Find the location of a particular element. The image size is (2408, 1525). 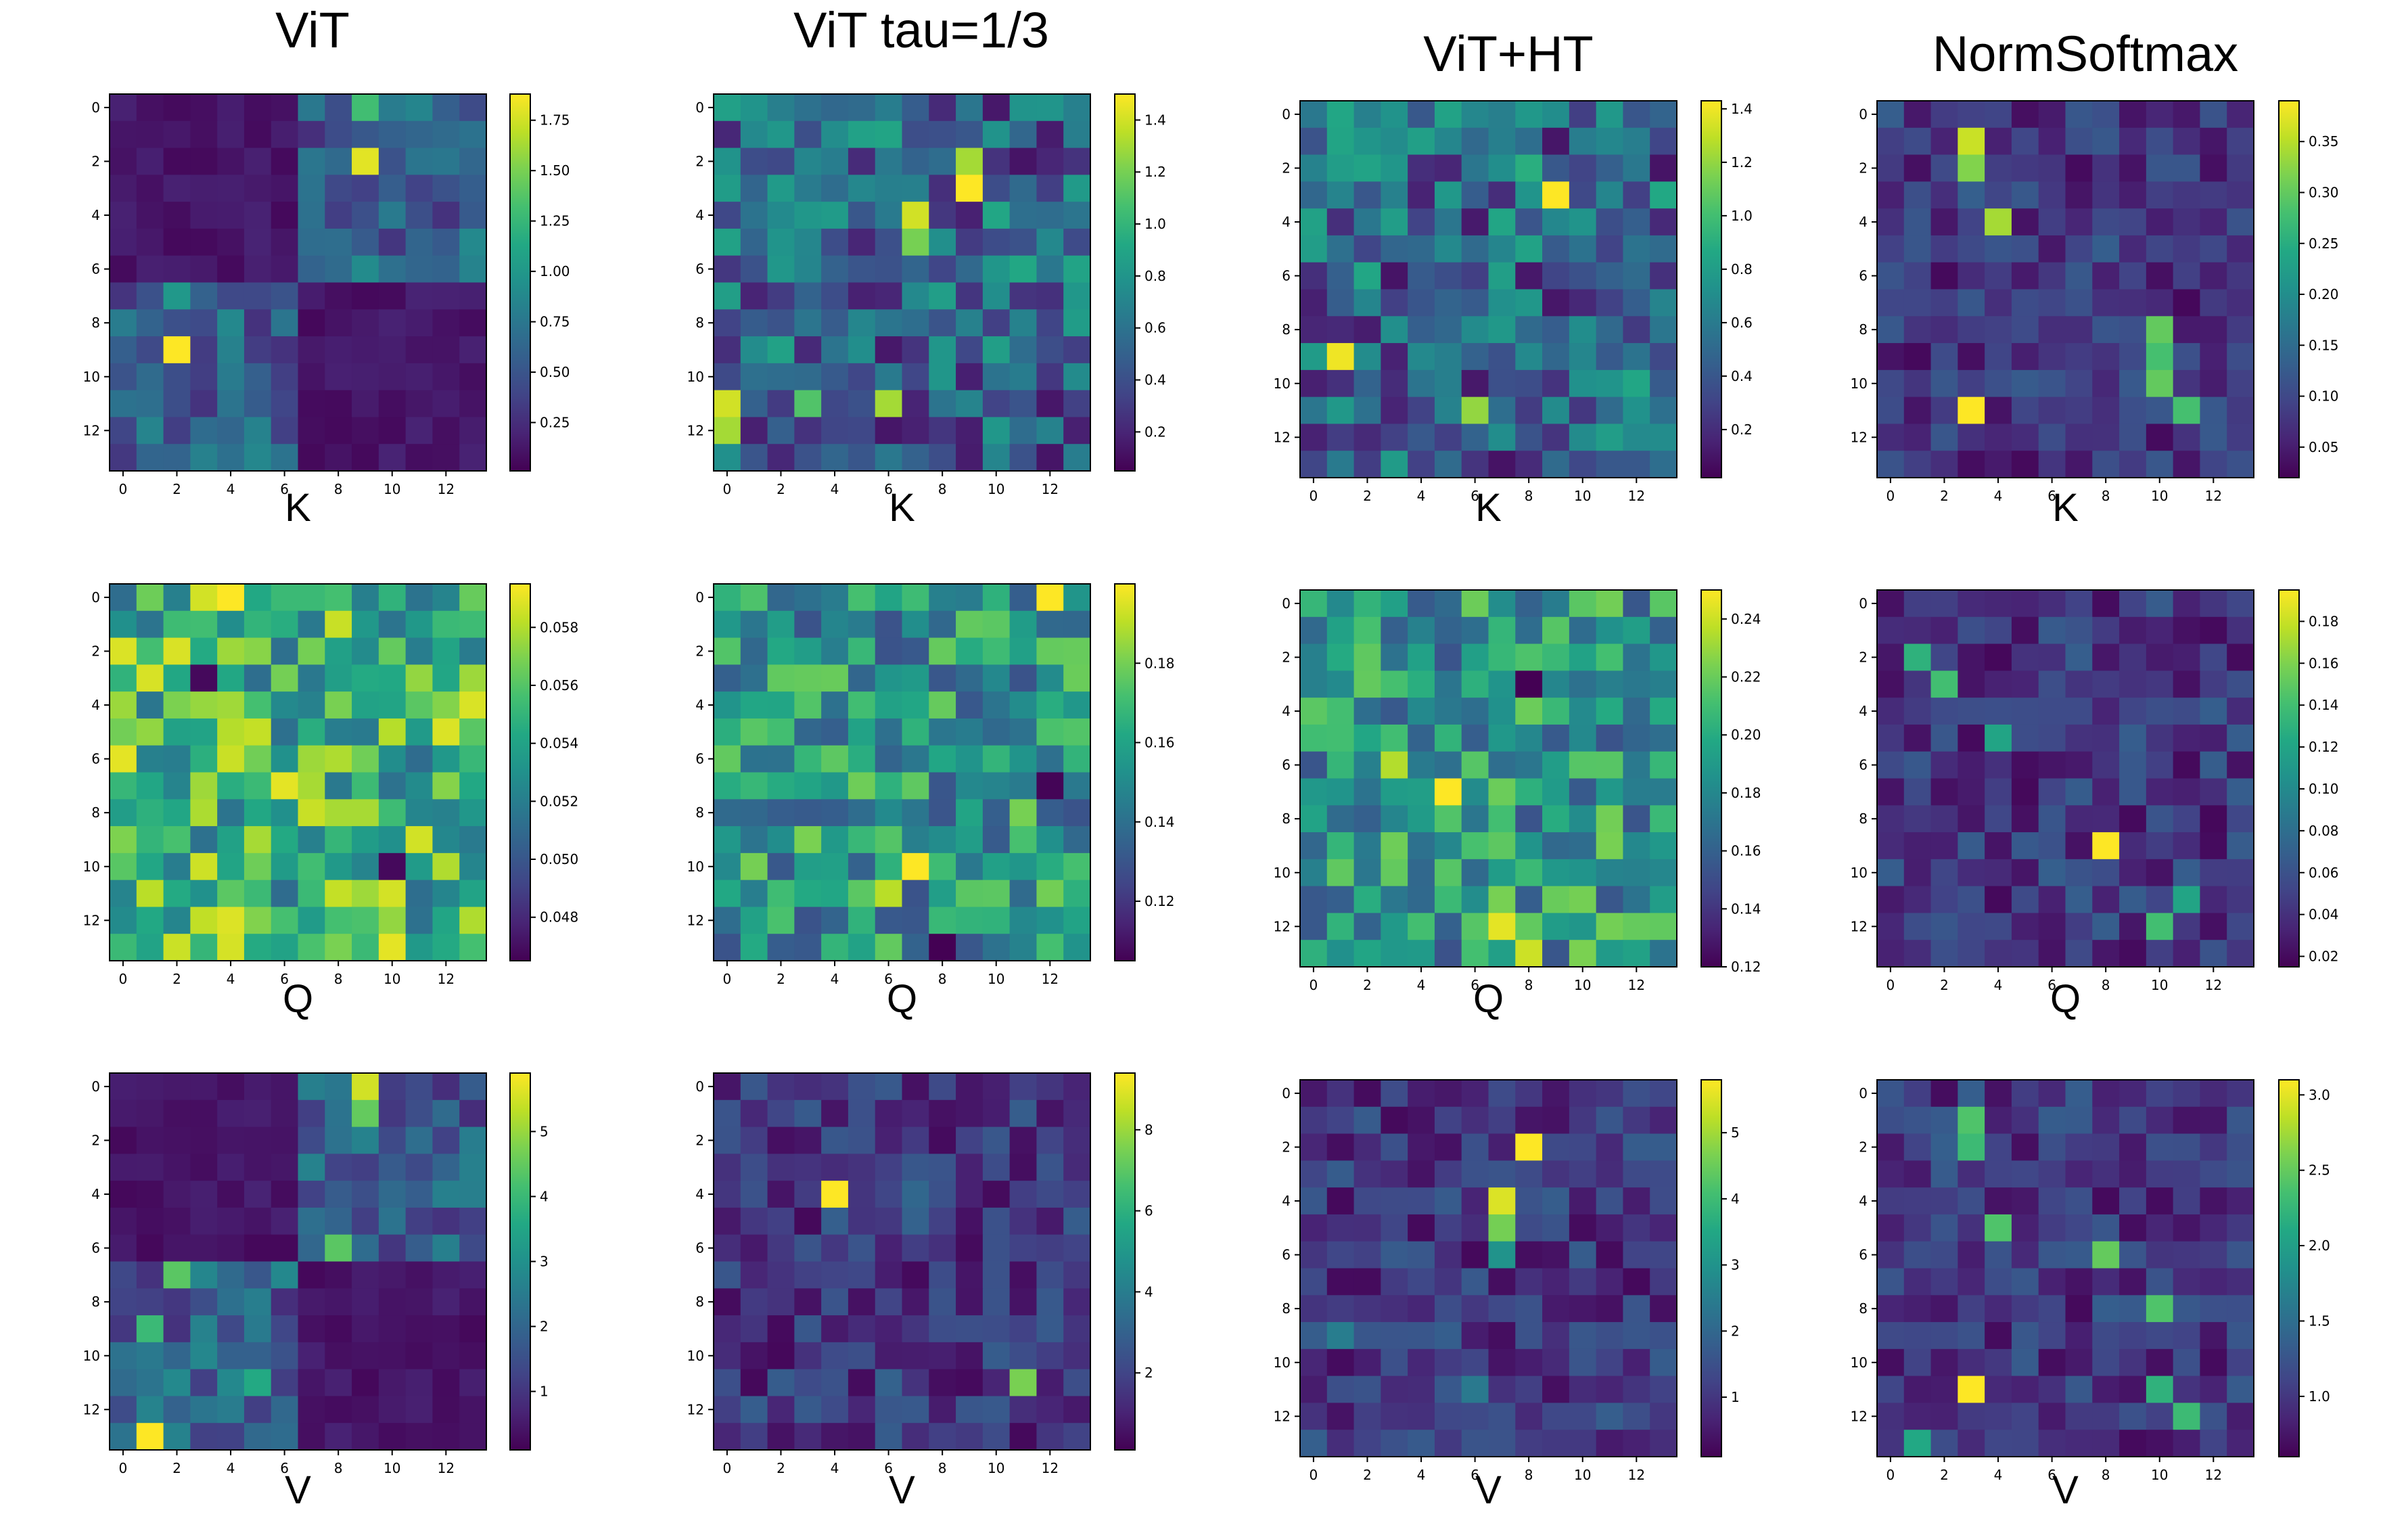

colorbar-tick-label: 0.12 is located at coordinates (1746, 967).